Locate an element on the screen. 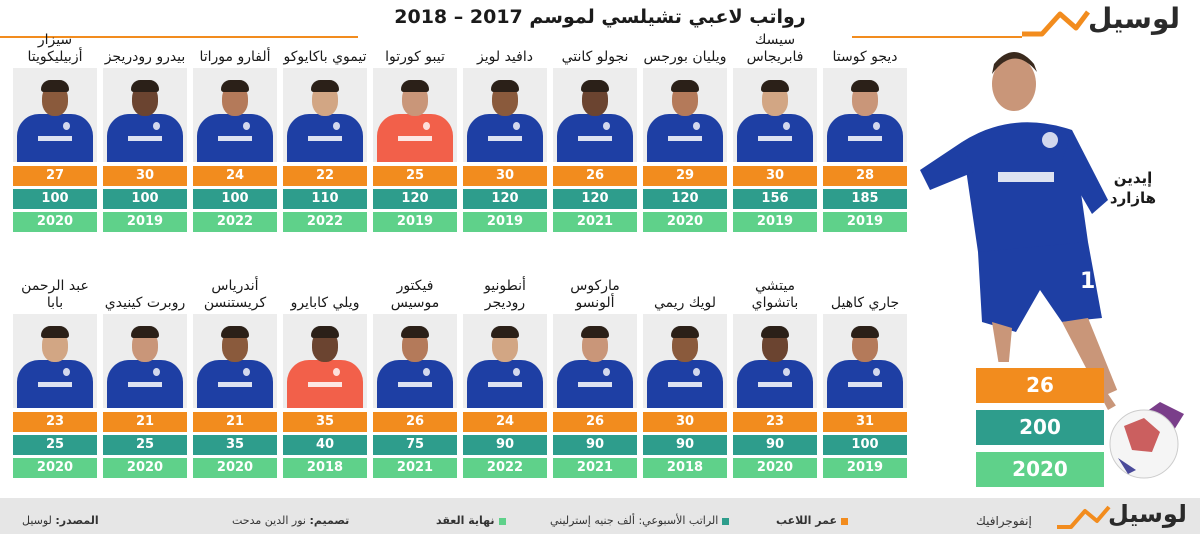 The height and width of the screenshot is (534, 1200). player-card: أندرياس كريستنسن 21 35 2020 is located at coordinates (235, 371).